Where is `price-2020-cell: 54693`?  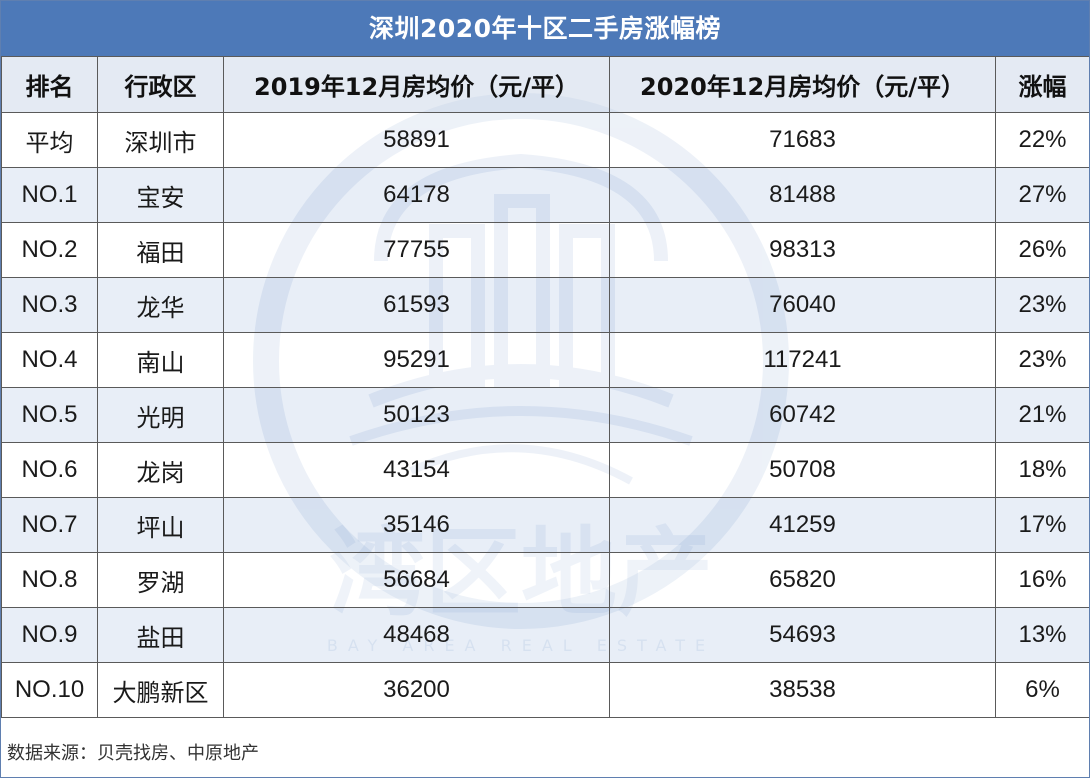 price-2020-cell: 54693 is located at coordinates (802, 635).